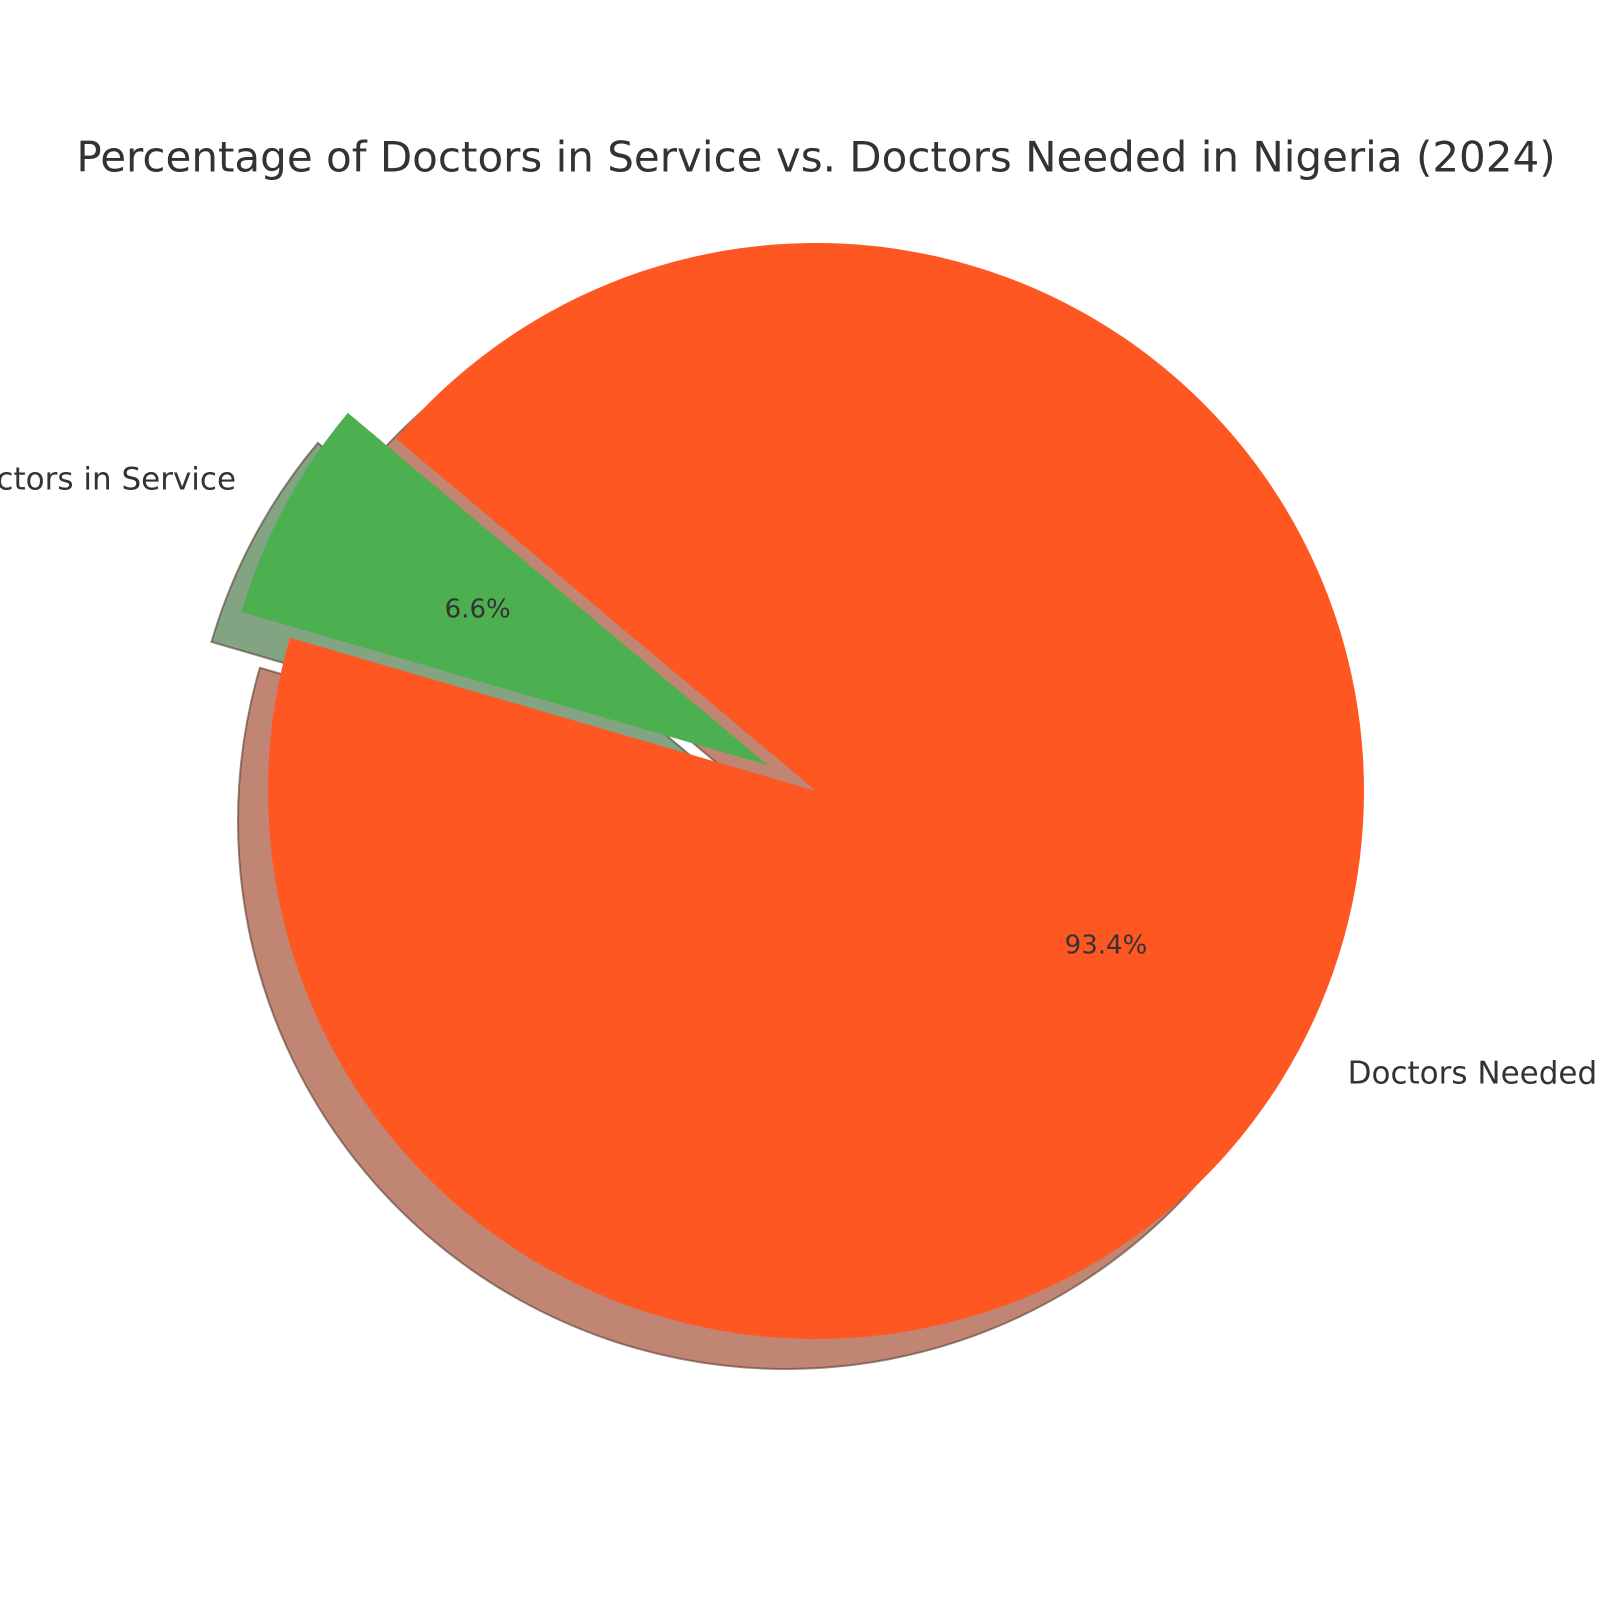 The width and height of the screenshot is (1600, 1600). Describe the element at coordinates (118, 480) in the screenshot. I see `slice-label: Doctors in Service` at that location.